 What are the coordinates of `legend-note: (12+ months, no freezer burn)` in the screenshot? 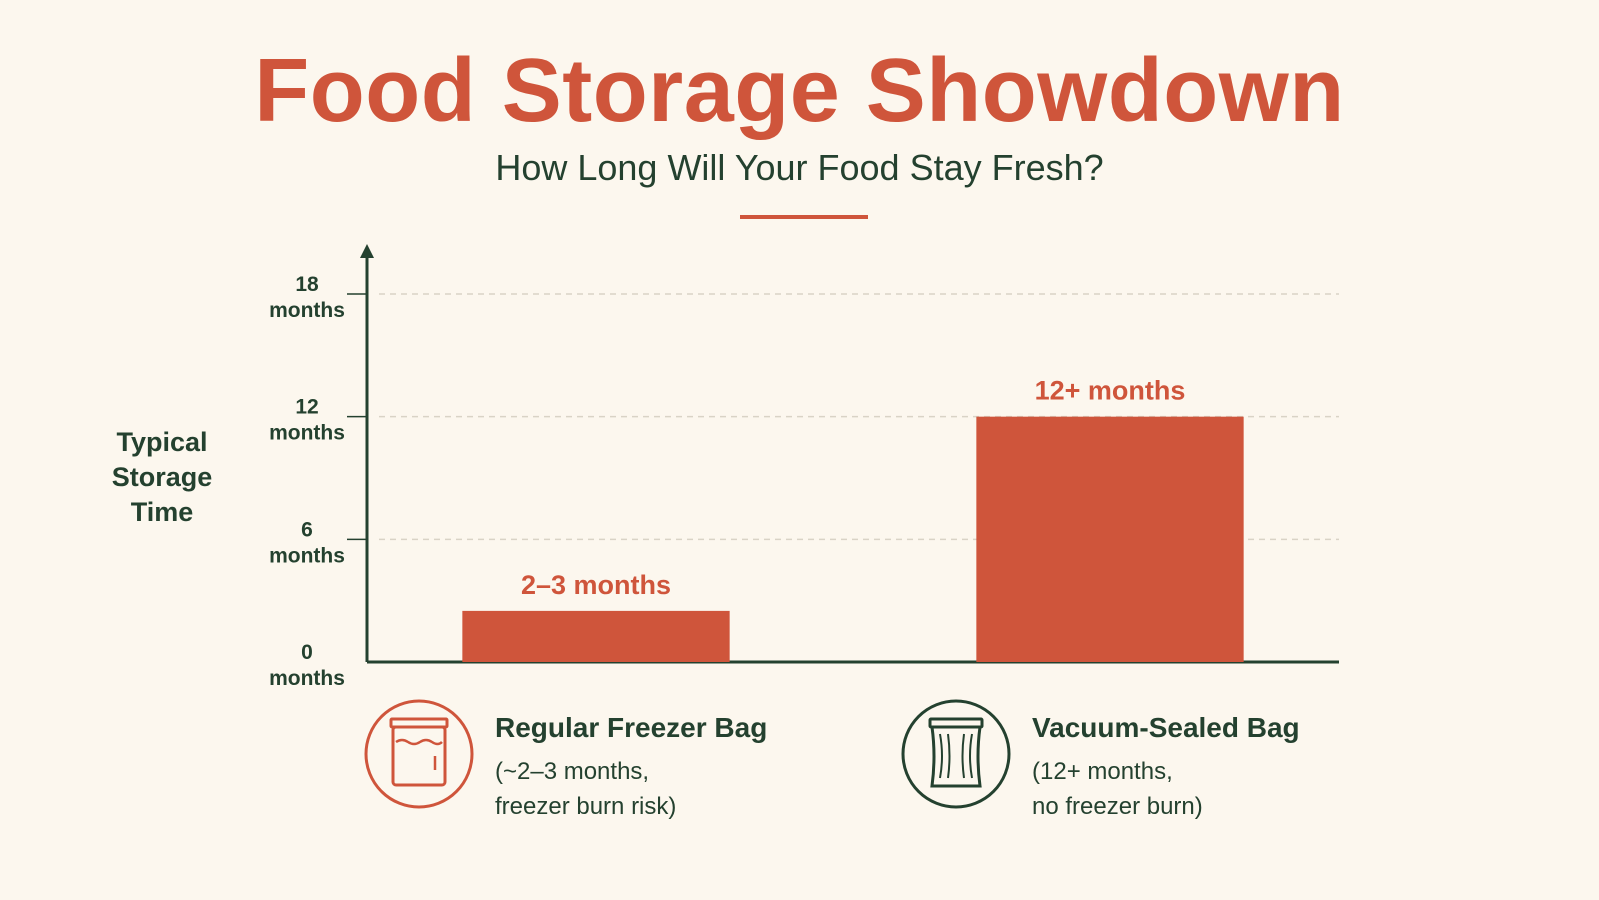 It's located at (1117, 789).